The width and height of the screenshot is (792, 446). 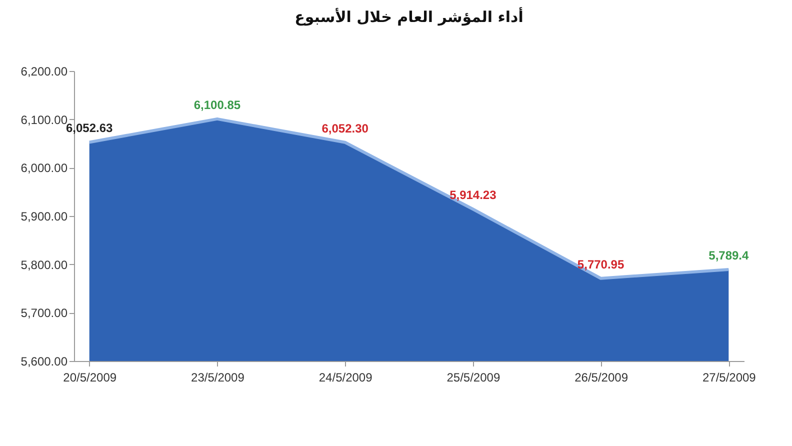 What do you see at coordinates (44, 71) in the screenshot?
I see `y-tick-label: 6,200.00` at bounding box center [44, 71].